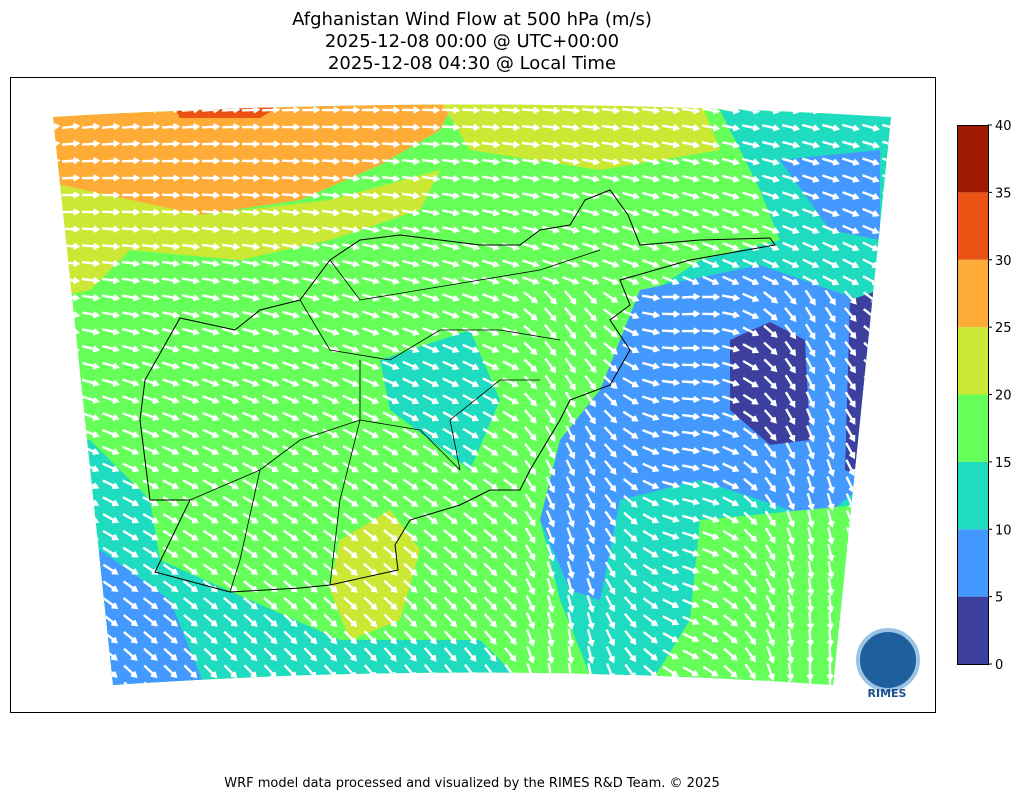 The height and width of the screenshot is (799, 1021). Describe the element at coordinates (1003, 328) in the screenshot. I see `colorbar-tick-label: 25` at that location.